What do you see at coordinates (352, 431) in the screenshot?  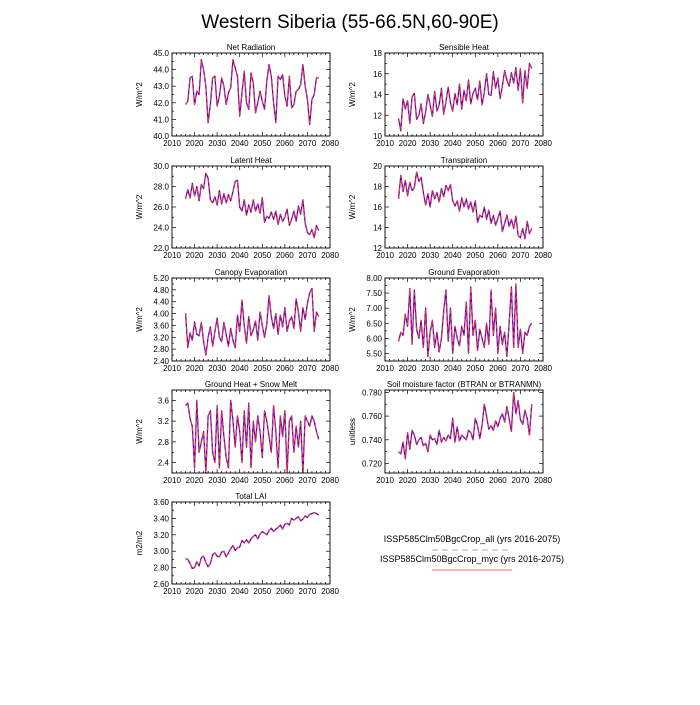 I see `y-axis-label: unitless` at bounding box center [352, 431].